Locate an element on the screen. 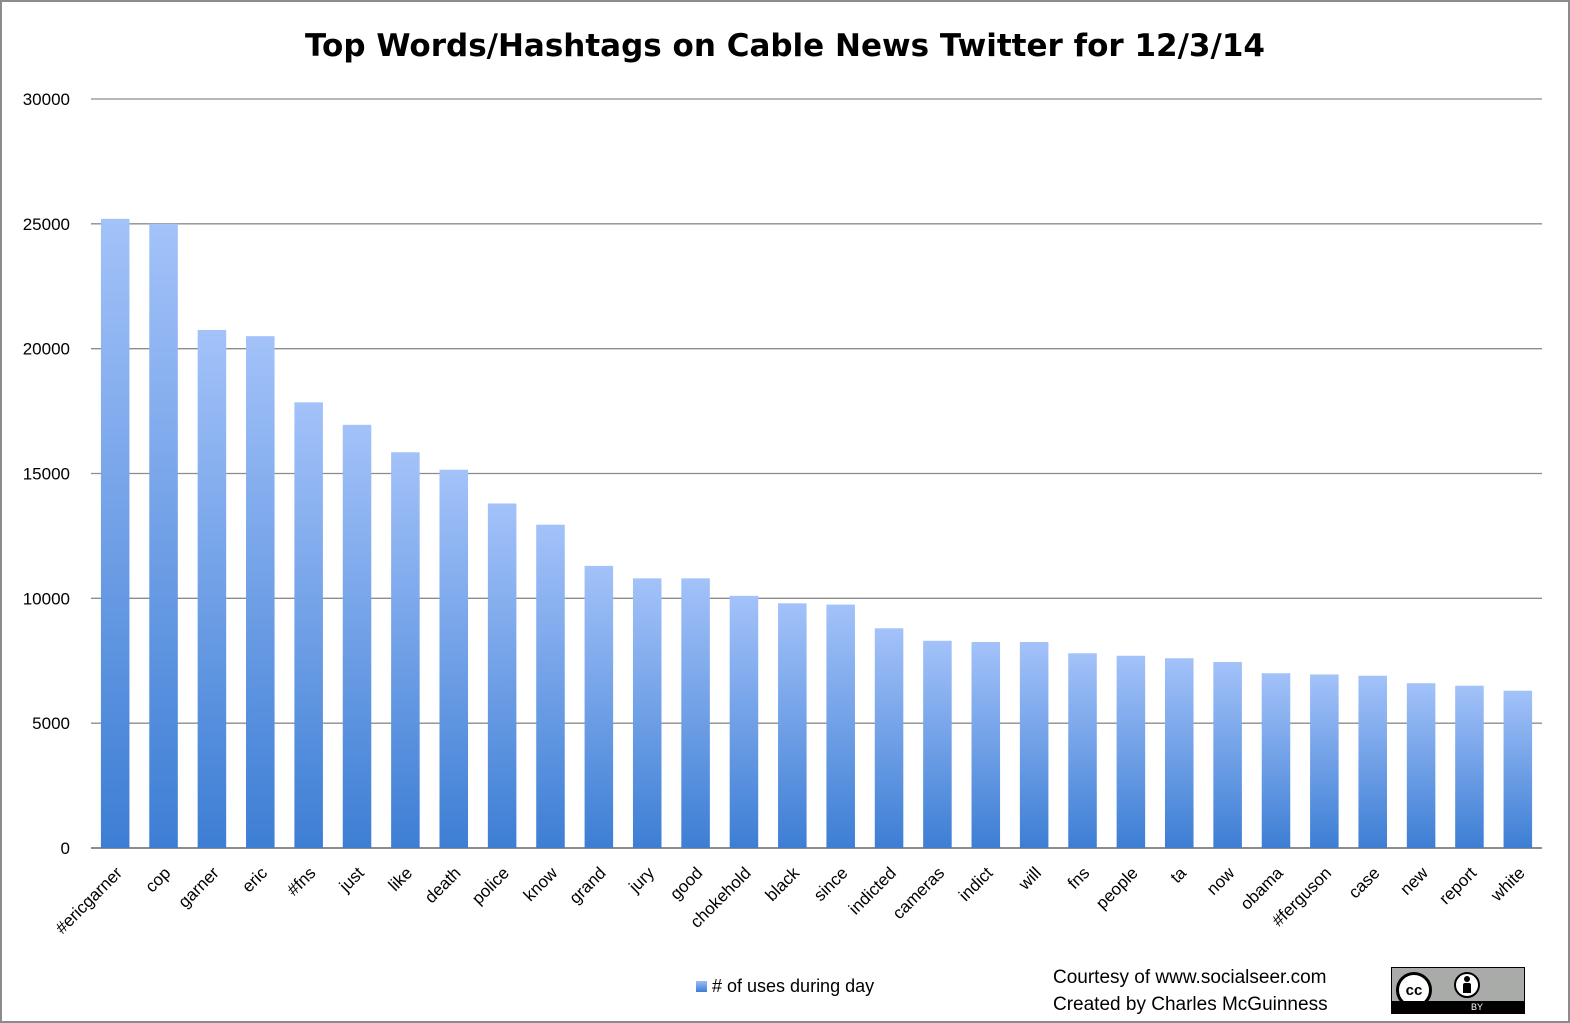 The width and height of the screenshot is (1570, 1023). legend: # of uses during day is located at coordinates (785, 986).